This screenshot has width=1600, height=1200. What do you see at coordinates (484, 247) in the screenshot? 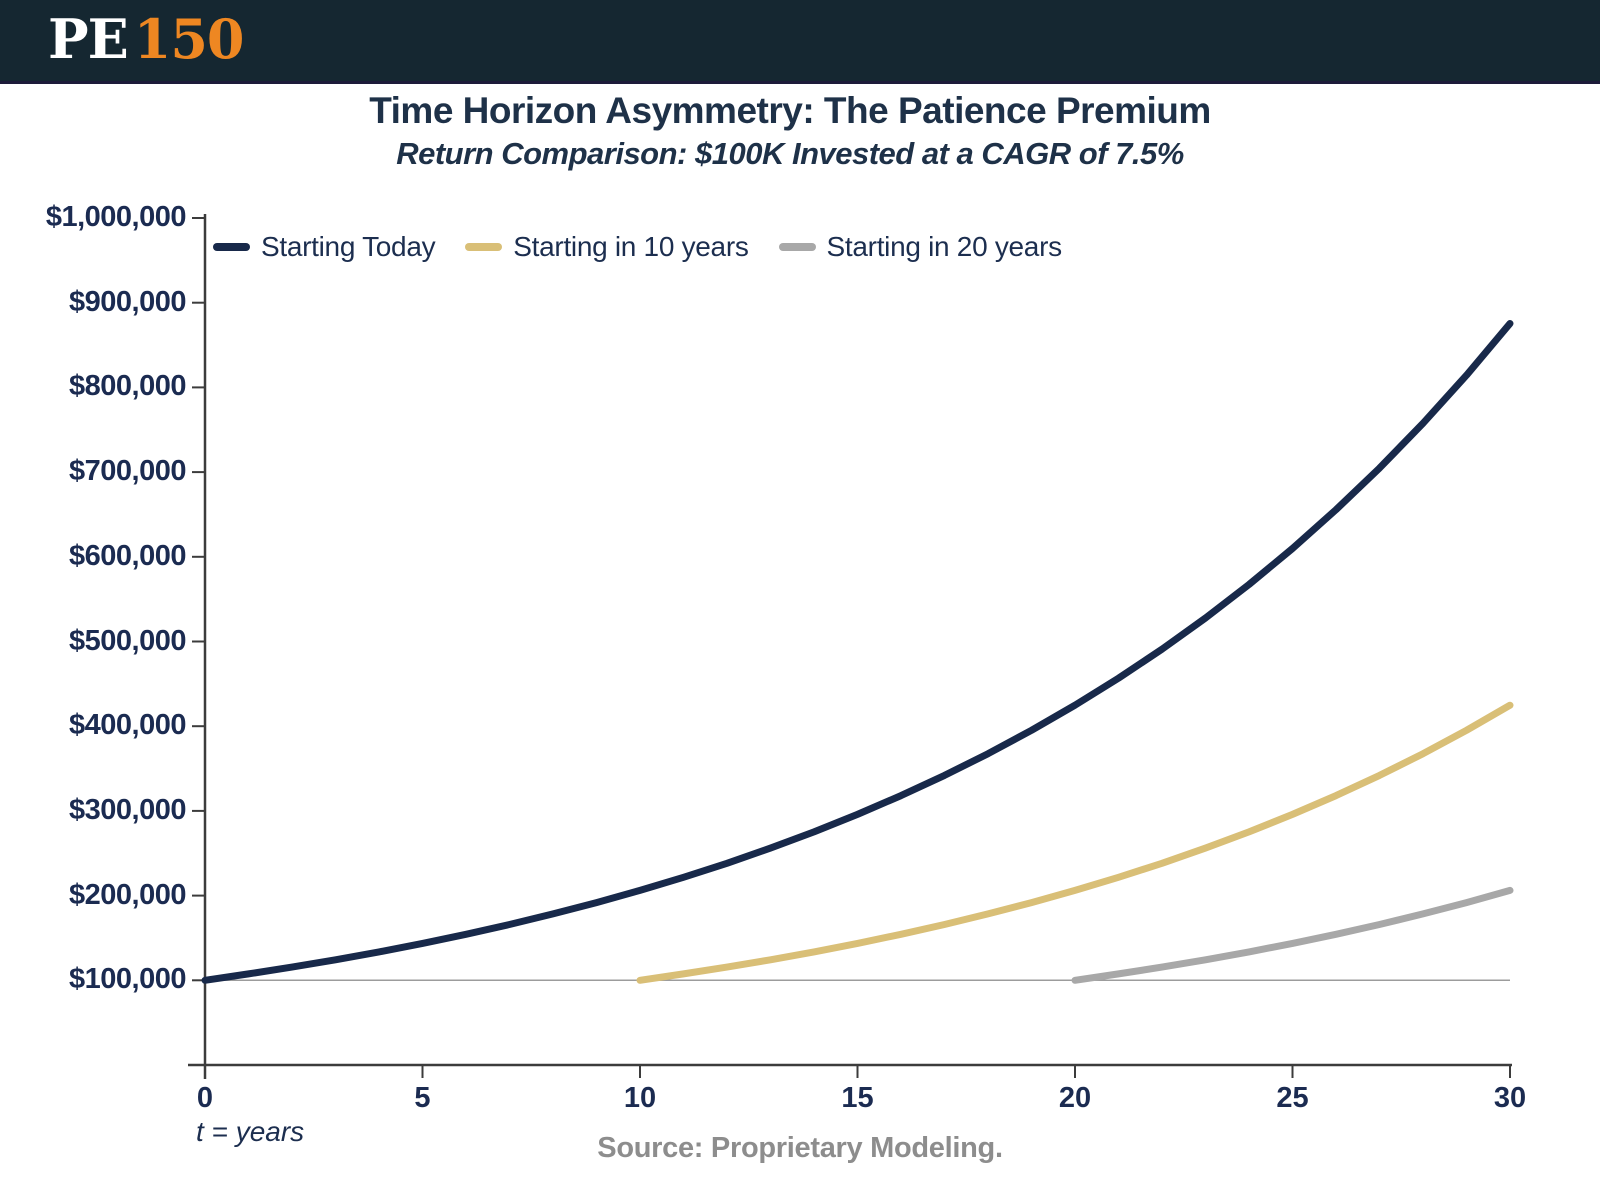
I see `legend-swatch-gold` at bounding box center [484, 247].